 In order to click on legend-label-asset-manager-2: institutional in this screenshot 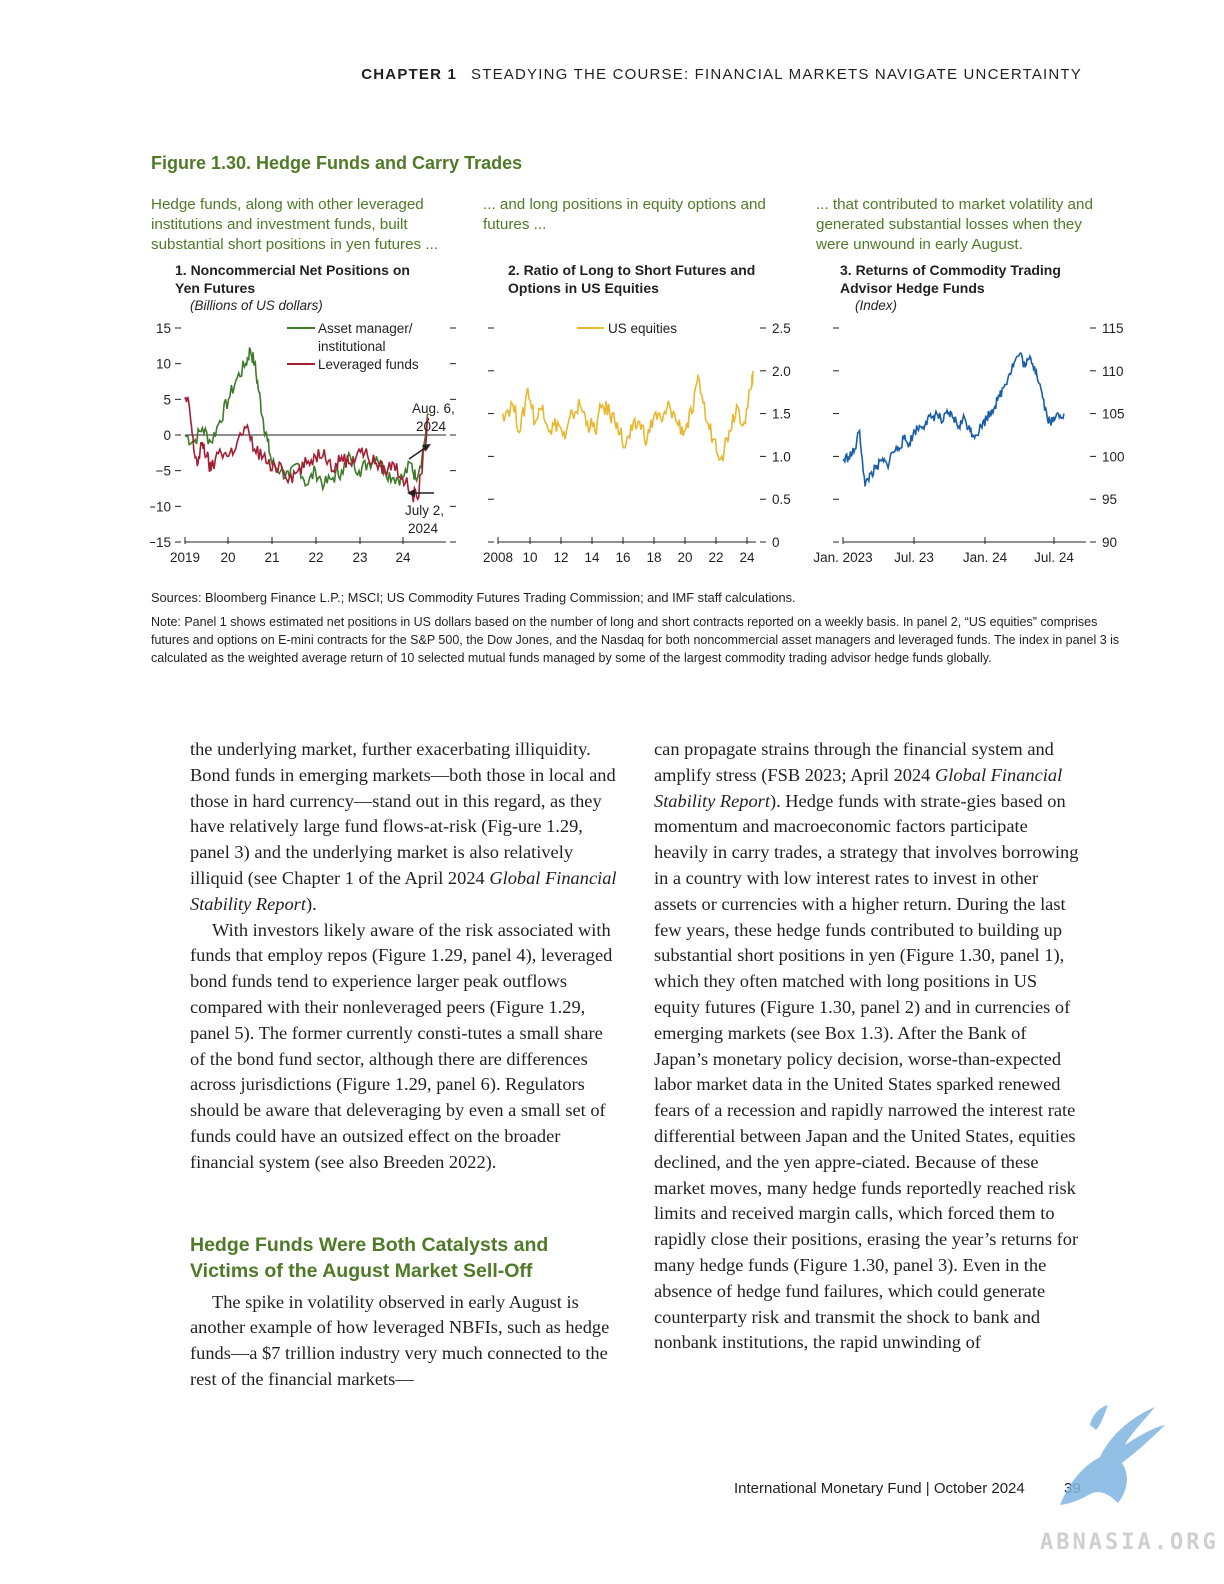, I will do `click(352, 346)`.